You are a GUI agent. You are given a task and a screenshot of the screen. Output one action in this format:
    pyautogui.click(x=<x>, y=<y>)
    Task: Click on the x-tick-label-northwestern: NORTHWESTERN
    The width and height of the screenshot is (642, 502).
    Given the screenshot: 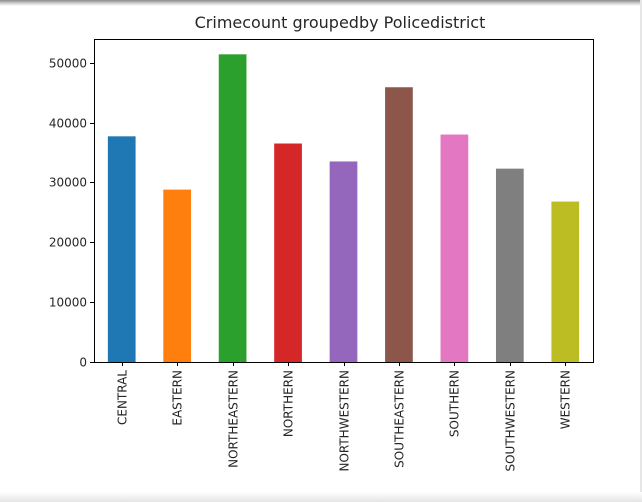 What is the action you would take?
    pyautogui.click(x=345, y=421)
    